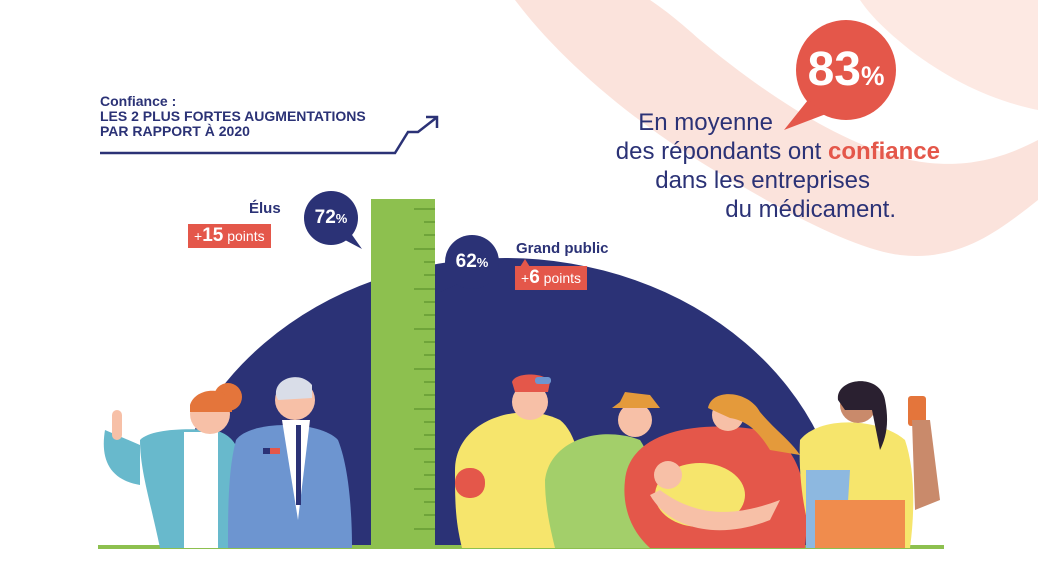  What do you see at coordinates (175, 131) in the screenshot?
I see `header-title-line2: PAR RAPPORT À 2020` at bounding box center [175, 131].